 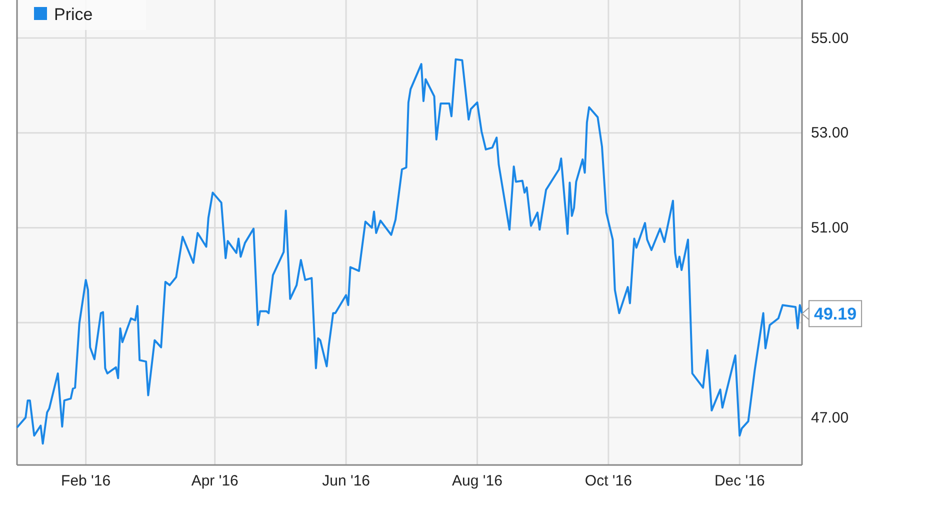 What do you see at coordinates (73, 14) in the screenshot?
I see `legend-label: Price` at bounding box center [73, 14].